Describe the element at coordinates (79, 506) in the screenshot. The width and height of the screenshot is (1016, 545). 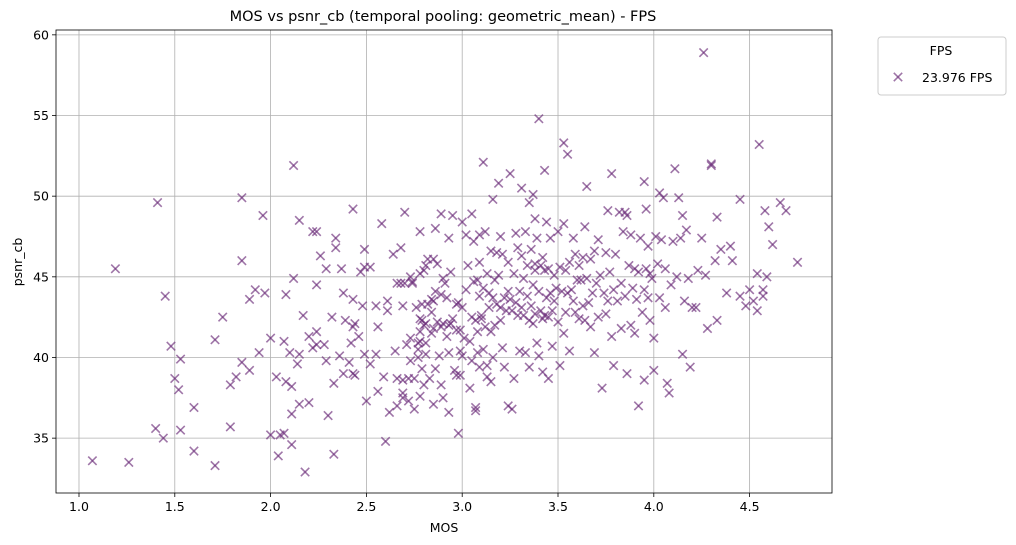
I see `x-tick-label: 1.0` at that location.